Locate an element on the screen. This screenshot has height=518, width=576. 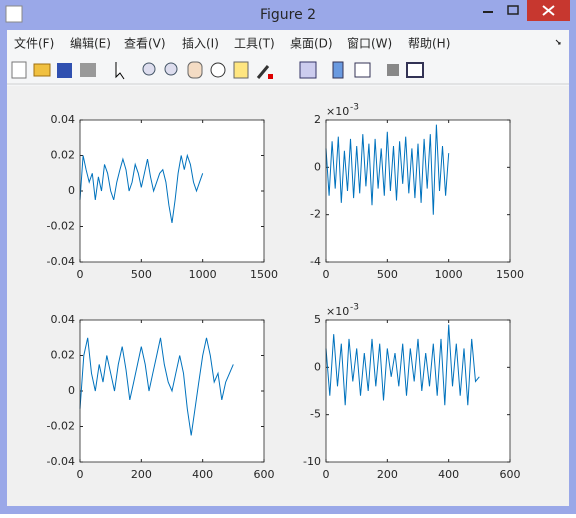
save-button is located at coordinates (64, 70).